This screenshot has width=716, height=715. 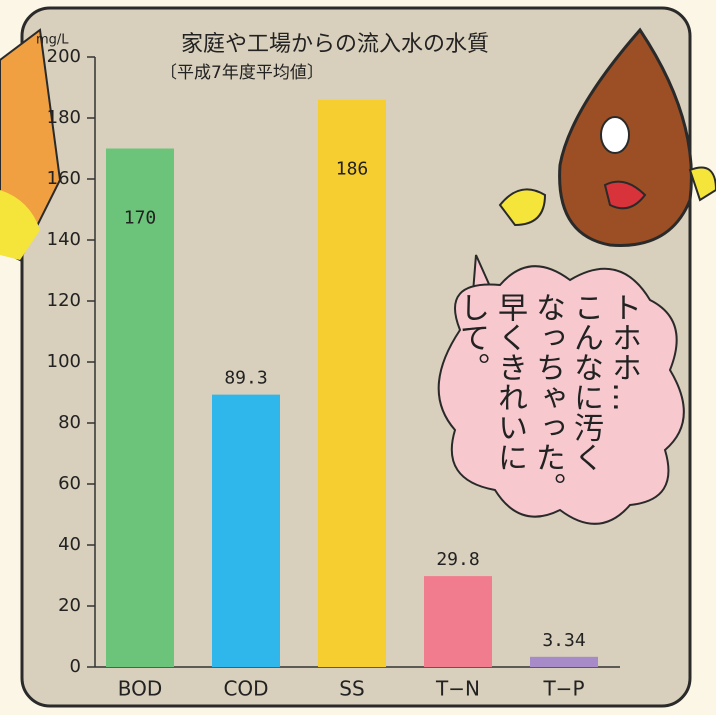 What do you see at coordinates (245, 378) in the screenshot?
I see `value-label: 89.3` at bounding box center [245, 378].